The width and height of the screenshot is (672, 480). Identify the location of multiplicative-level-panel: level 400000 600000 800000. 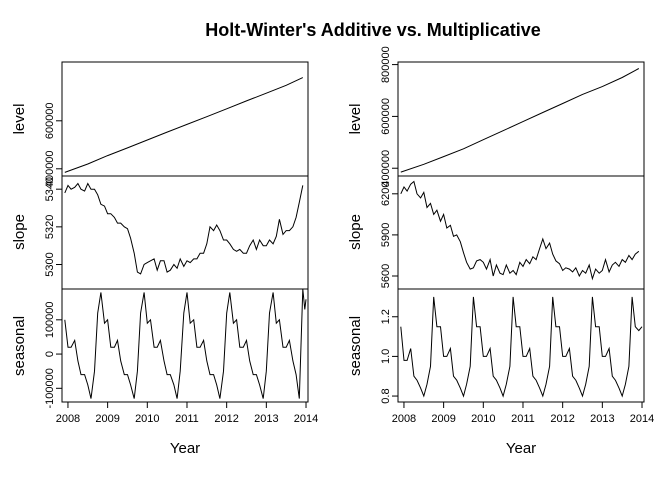
(496, 116).